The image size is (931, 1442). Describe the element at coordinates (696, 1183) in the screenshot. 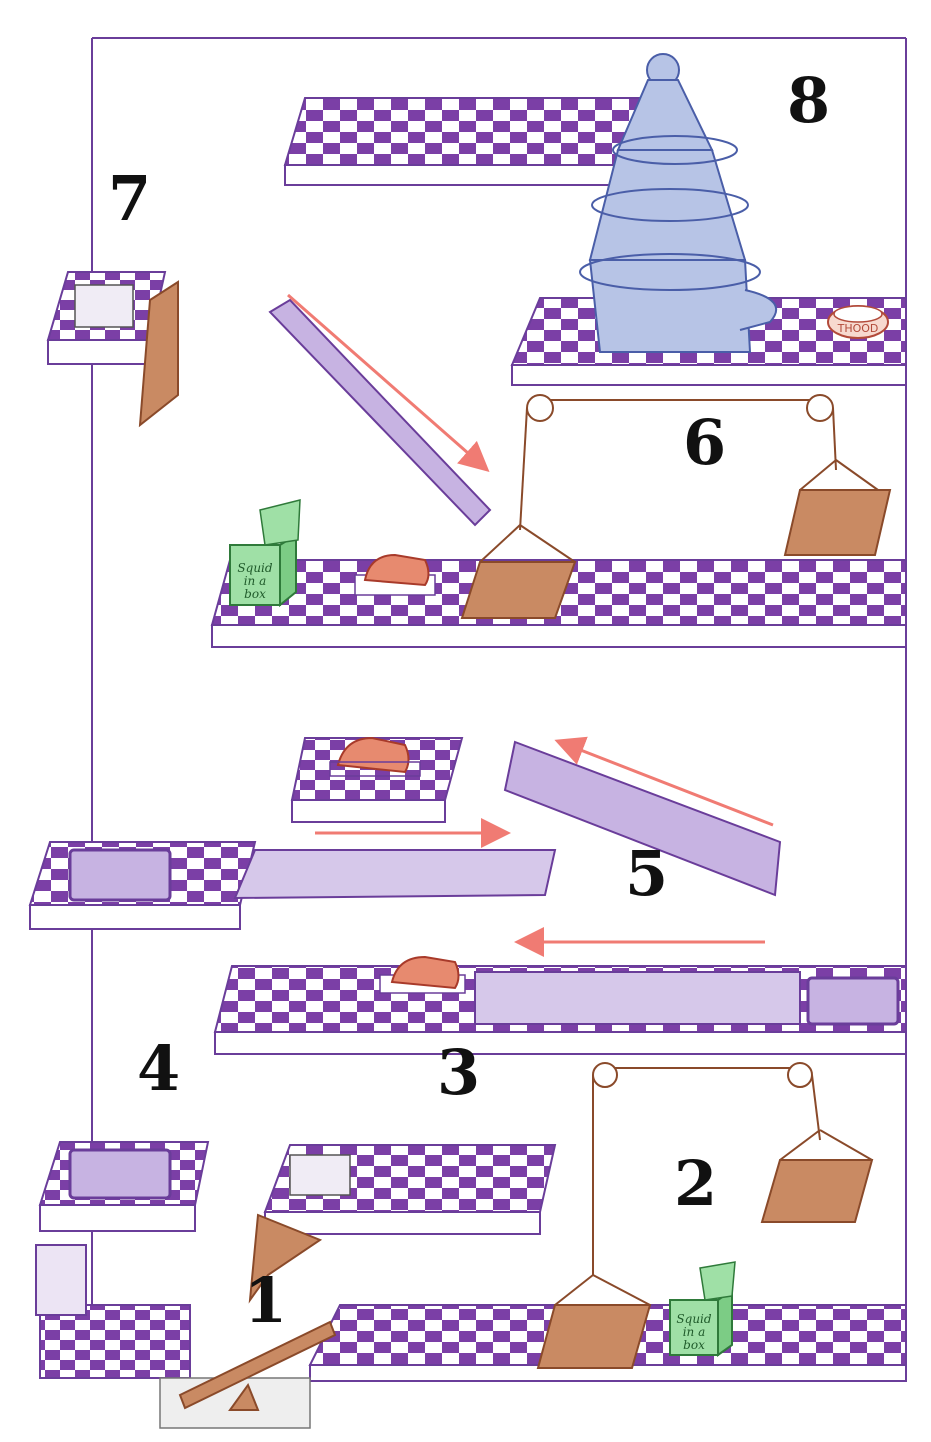

I see `level-number-2: 2` at that location.